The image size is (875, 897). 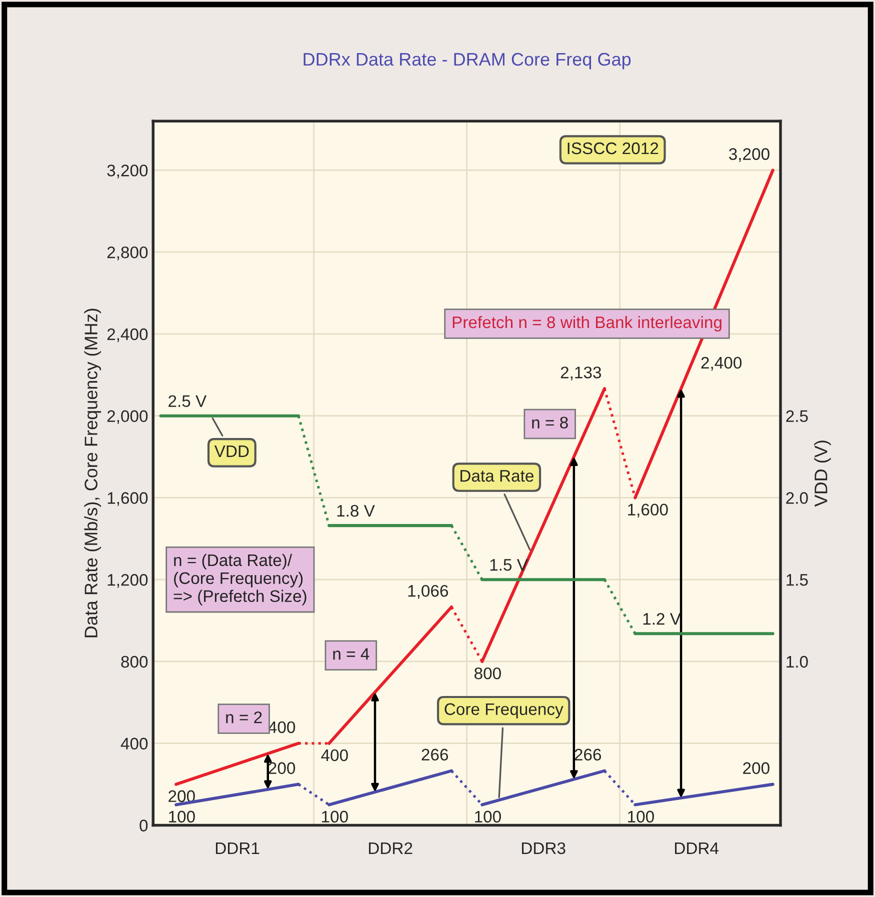 I want to click on annotation: Prefetch n = 8 with Bank interleaving, so click(x=587, y=324).